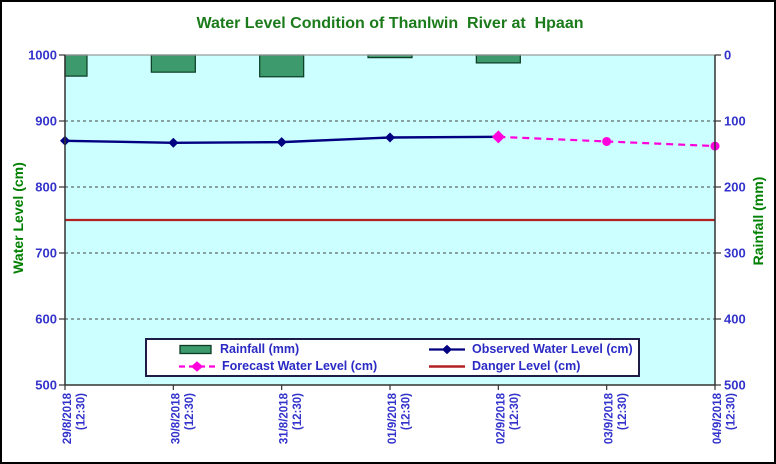  I want to click on danger-line-swatch, so click(447, 366).